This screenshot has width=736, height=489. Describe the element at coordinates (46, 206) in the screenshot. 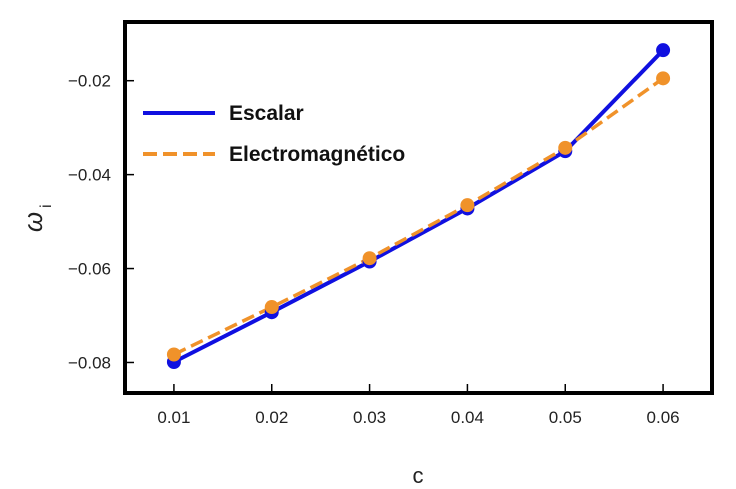

I see `y-axis-label-subscript: i` at that location.